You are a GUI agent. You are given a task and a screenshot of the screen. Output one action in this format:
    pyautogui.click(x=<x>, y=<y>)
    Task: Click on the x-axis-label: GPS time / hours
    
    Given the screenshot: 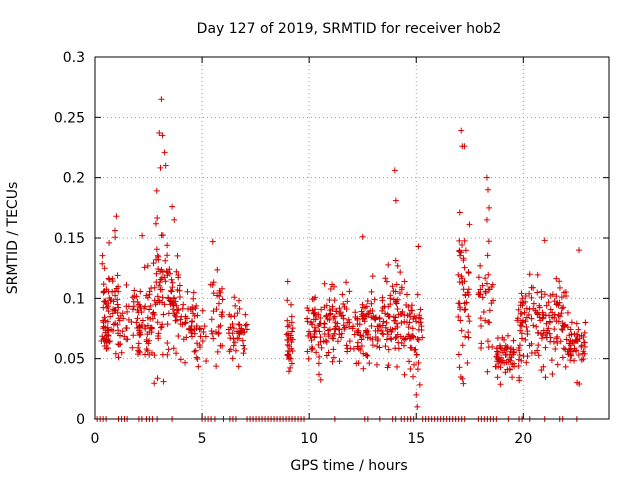 What is the action you would take?
    pyautogui.click(x=348, y=466)
    